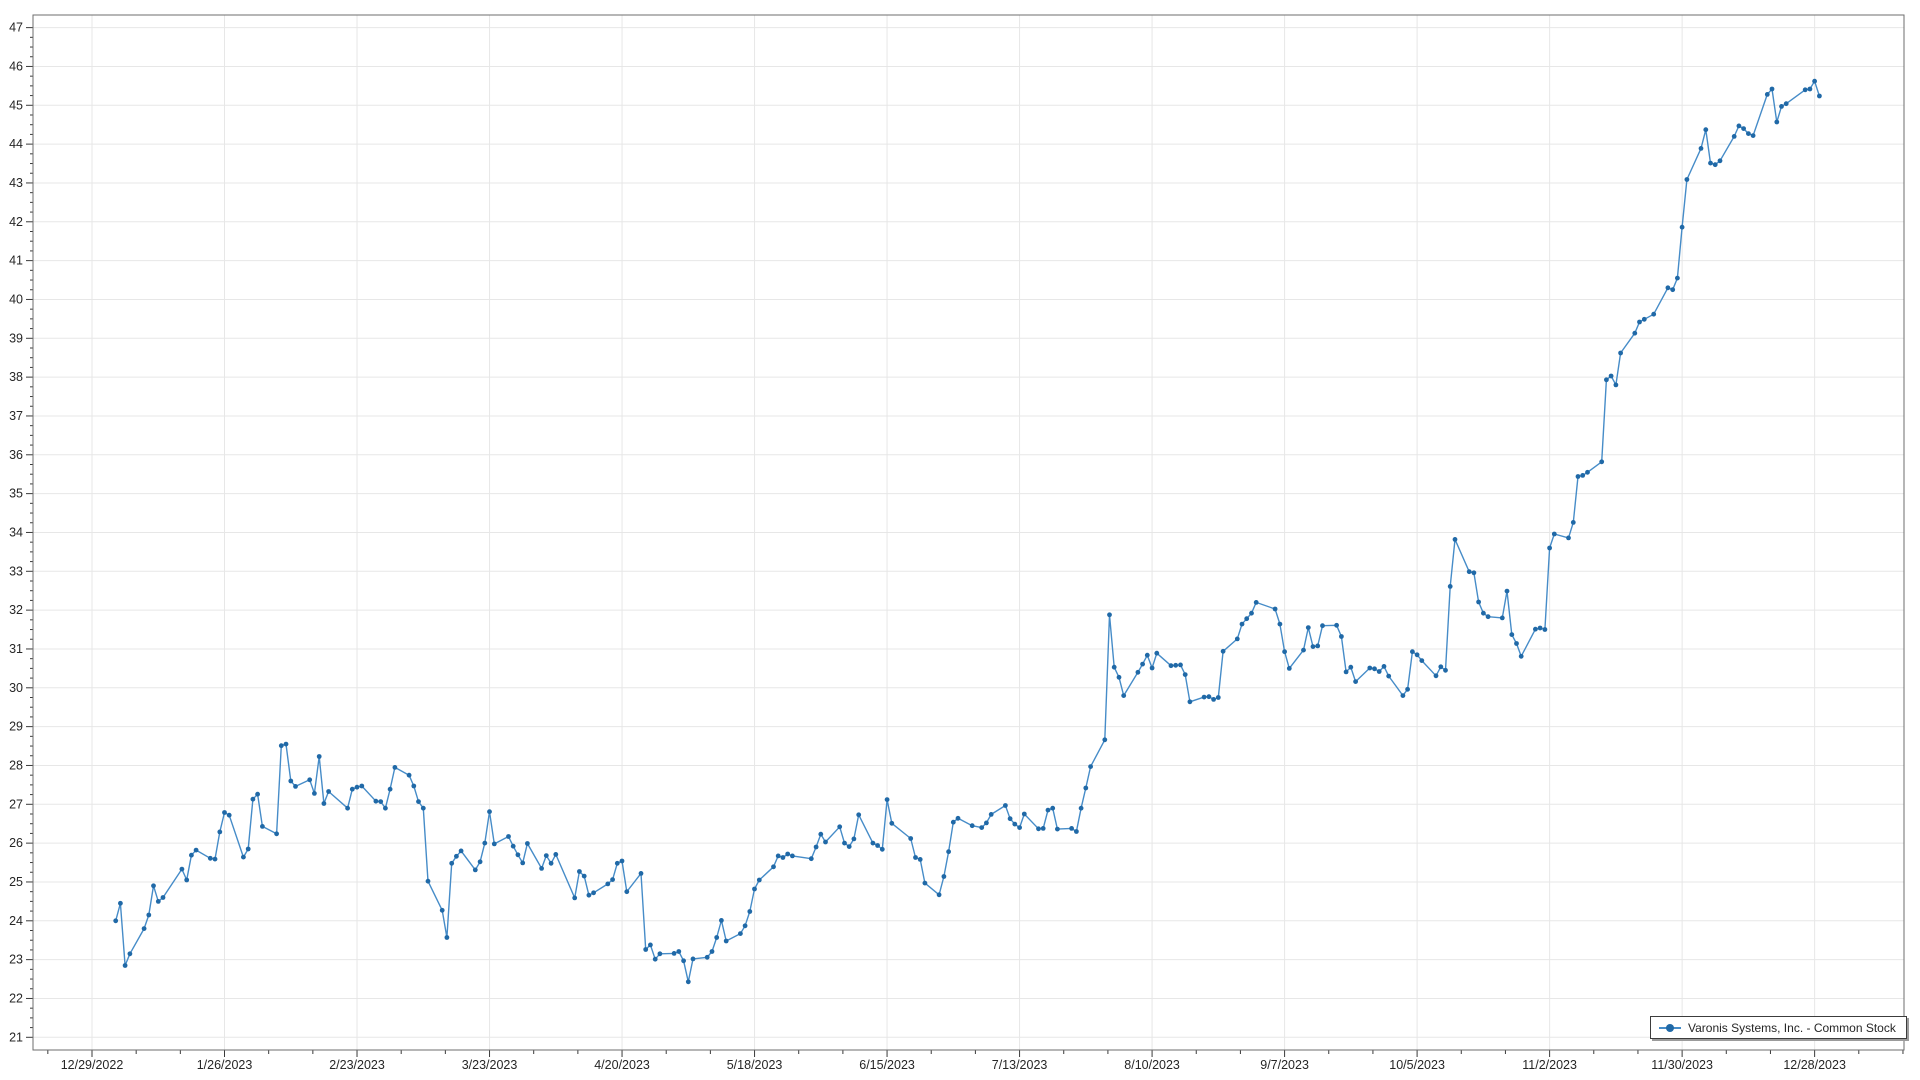 Image resolution: width=1920 pixels, height=1080 pixels. I want to click on x-tick-label: 7/13/2023, so click(1020, 1065).